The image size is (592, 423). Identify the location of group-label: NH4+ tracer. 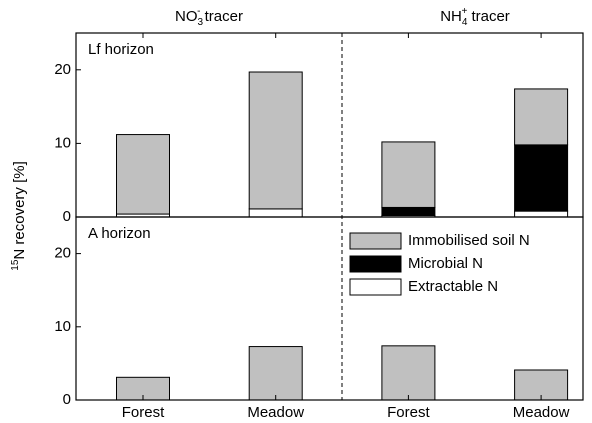
(475, 17).